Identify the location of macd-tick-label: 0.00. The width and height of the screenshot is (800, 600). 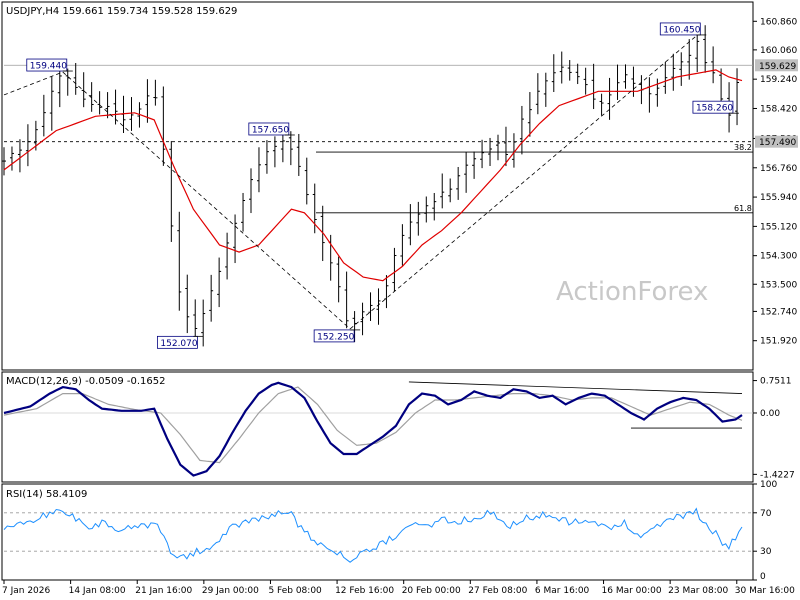
(770, 414).